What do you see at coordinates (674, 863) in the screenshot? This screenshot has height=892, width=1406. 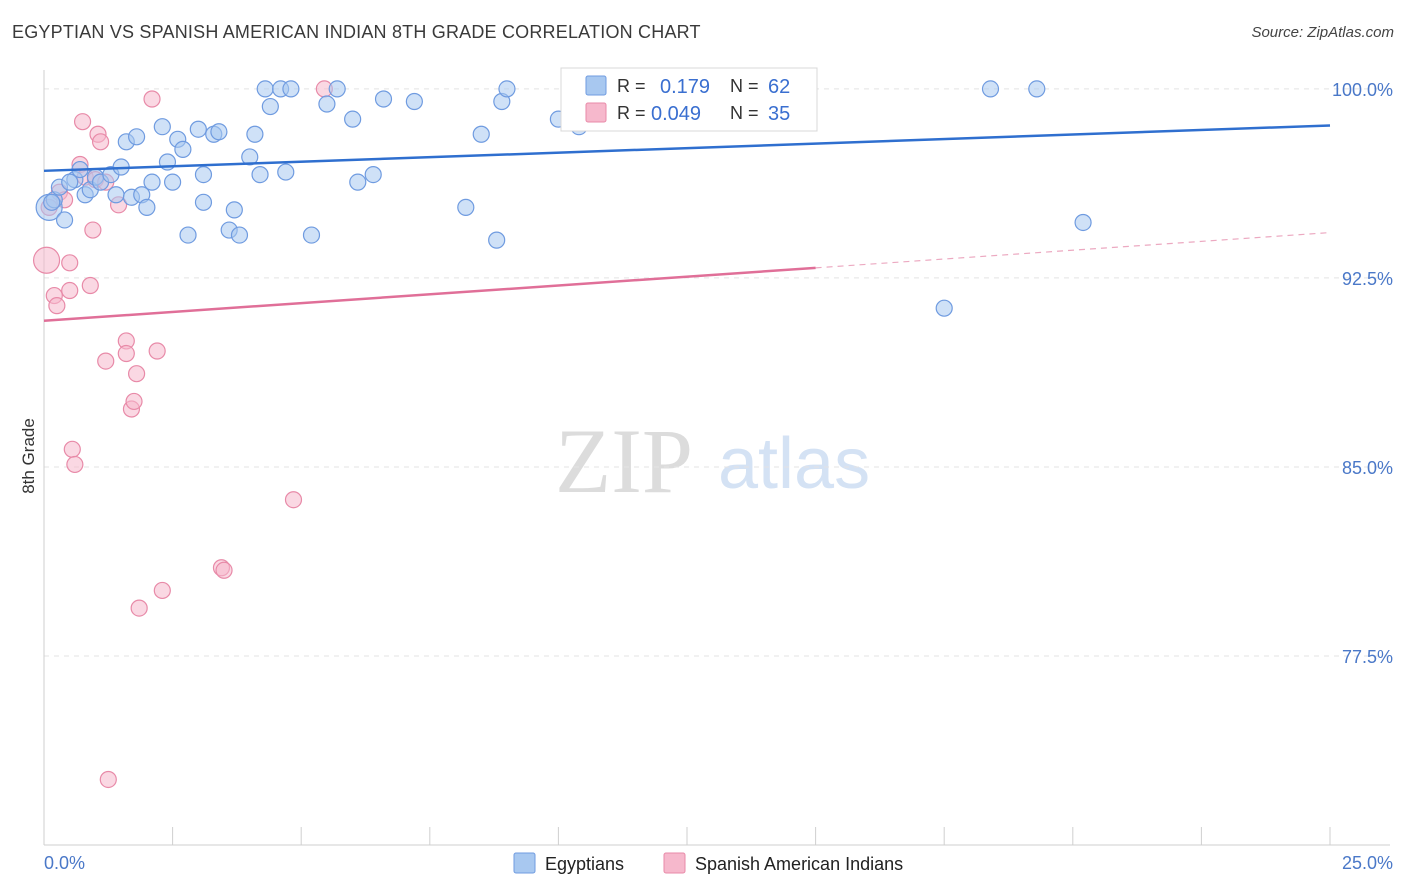 I see `bottom-legend-swatch-spanish` at bounding box center [674, 863].